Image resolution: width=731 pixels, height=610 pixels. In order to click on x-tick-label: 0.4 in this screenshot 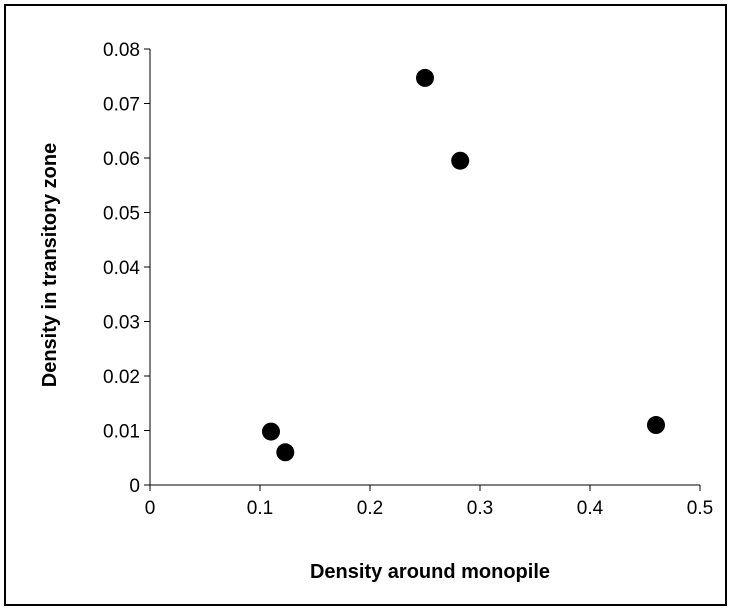, I will do `click(590, 508)`.